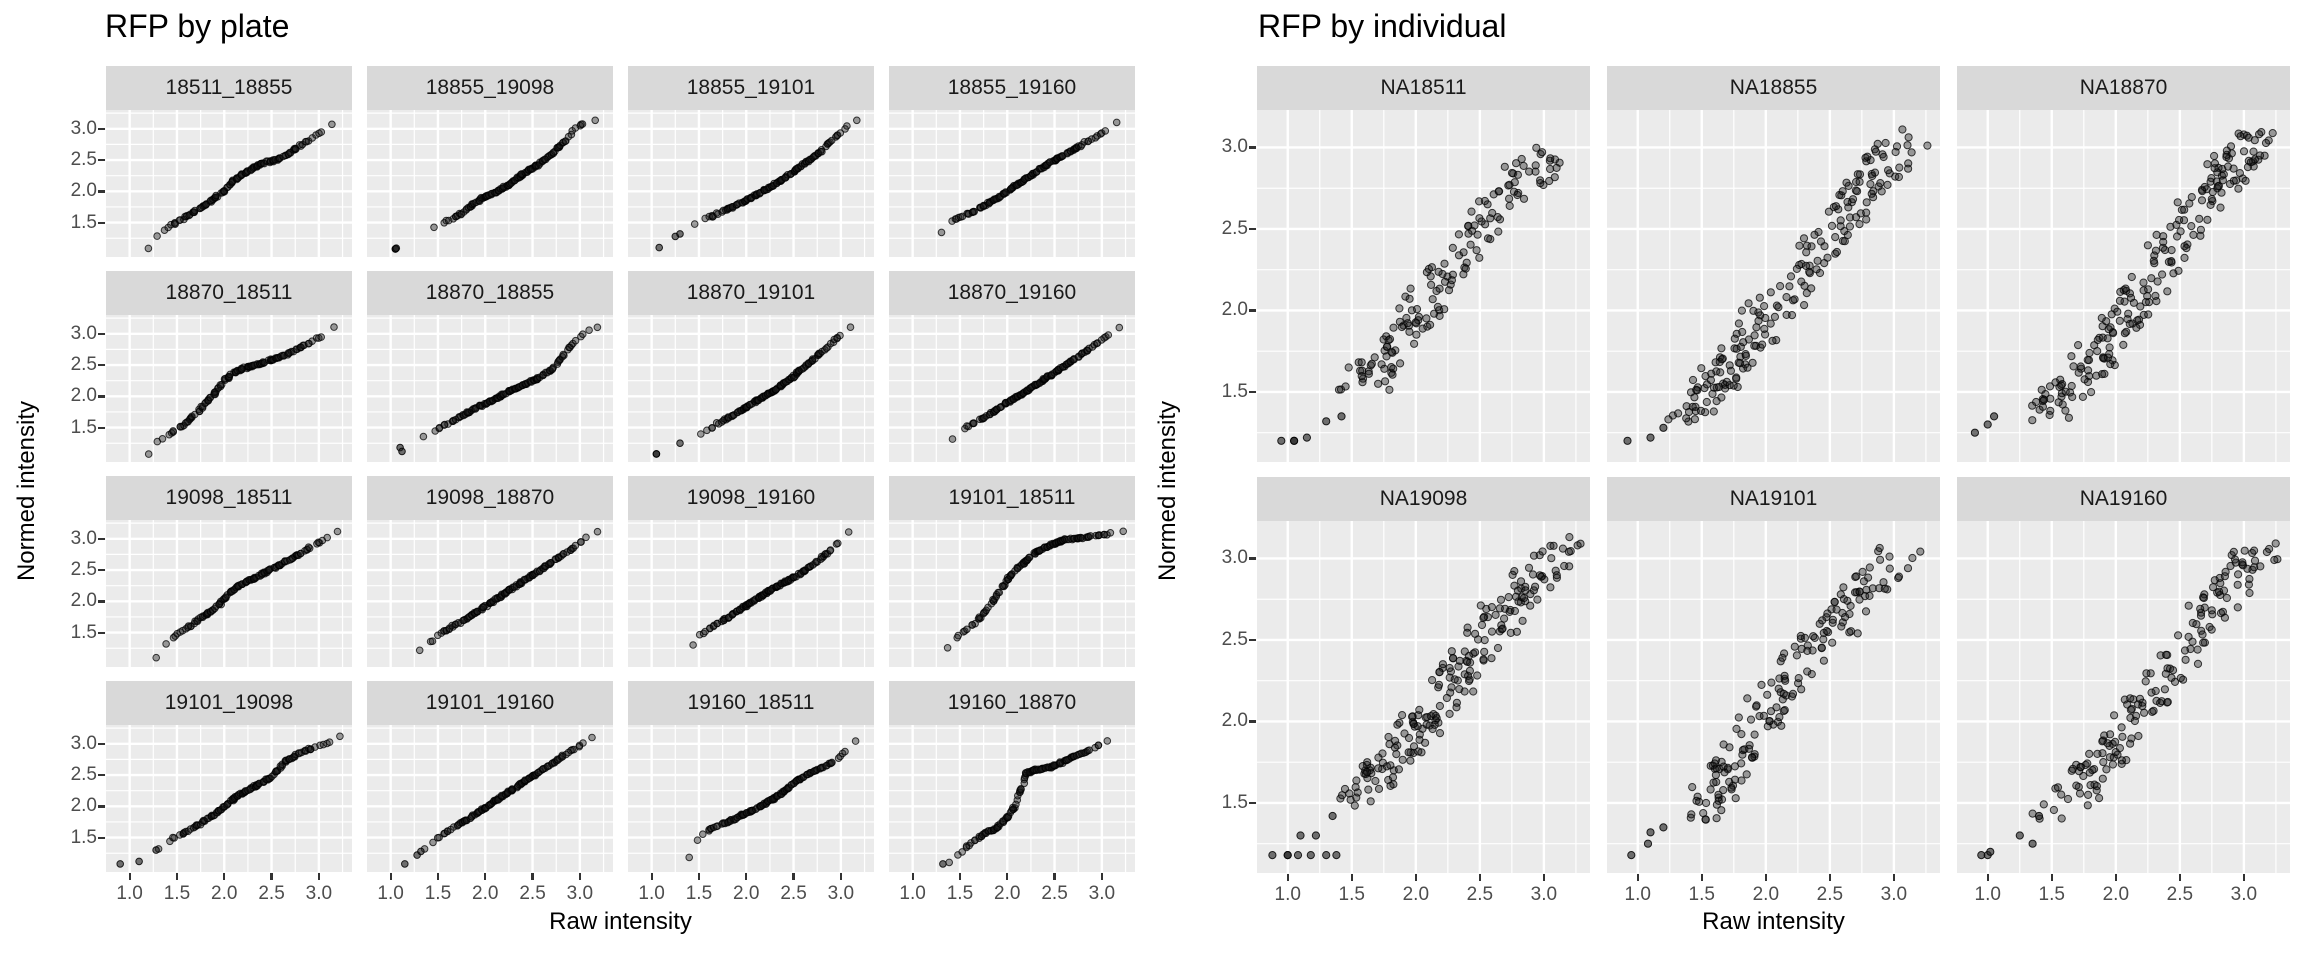  Describe the element at coordinates (751, 498) in the screenshot. I see `facet-strip: 19098_19160` at that location.